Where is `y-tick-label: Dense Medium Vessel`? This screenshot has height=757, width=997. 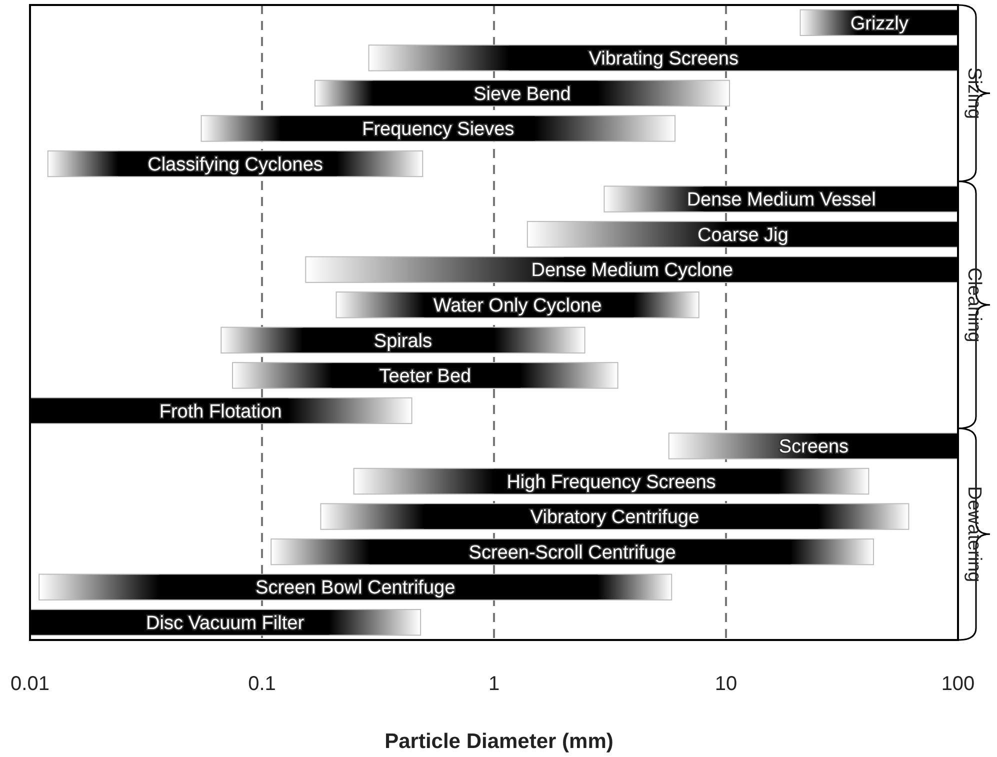 y-tick-label: Dense Medium Vessel is located at coordinates (781, 200).